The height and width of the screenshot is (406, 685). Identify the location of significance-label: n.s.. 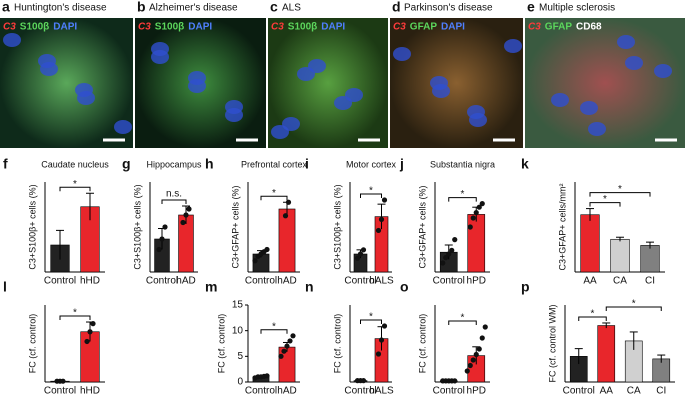
(174, 194).